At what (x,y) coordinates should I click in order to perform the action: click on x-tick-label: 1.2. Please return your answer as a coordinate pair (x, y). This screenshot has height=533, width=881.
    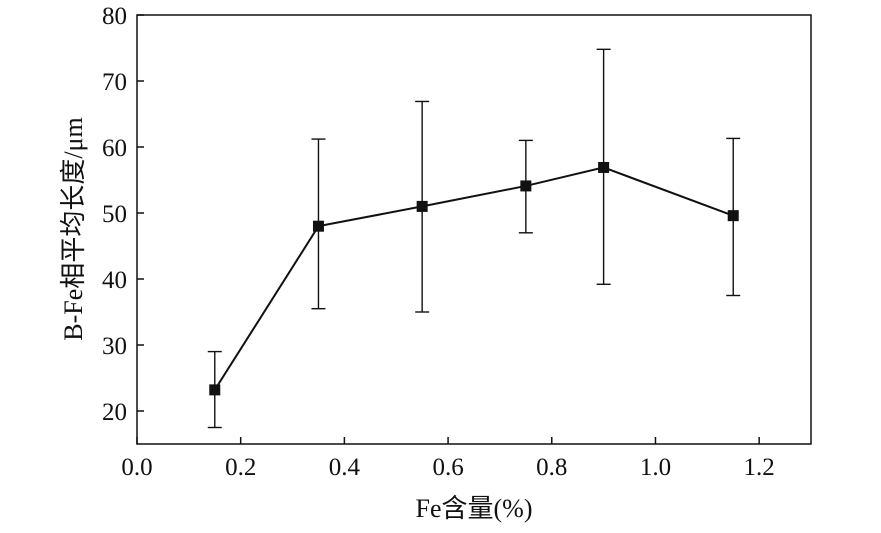
    Looking at the image, I should click on (759, 467).